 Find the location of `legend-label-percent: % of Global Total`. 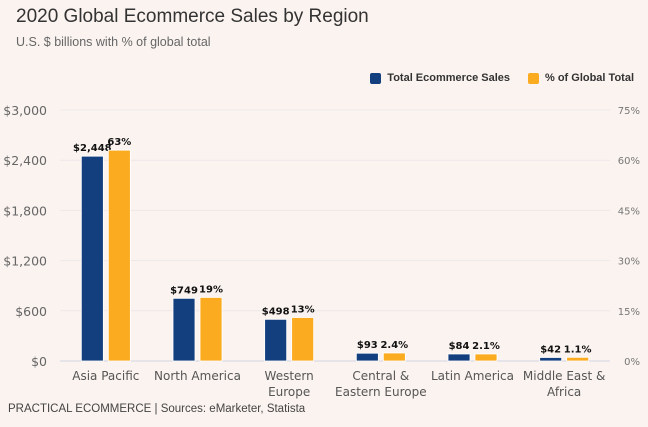

legend-label-percent: % of Global Total is located at coordinates (589, 78).